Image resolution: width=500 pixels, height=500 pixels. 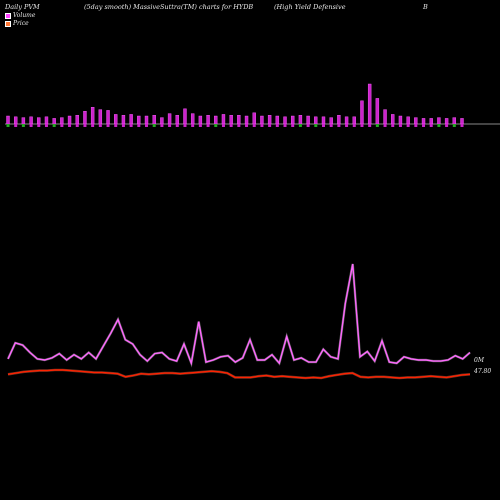 What do you see at coordinates (479, 360) in the screenshot?
I see `volume-axis-label: 0M` at bounding box center [479, 360].